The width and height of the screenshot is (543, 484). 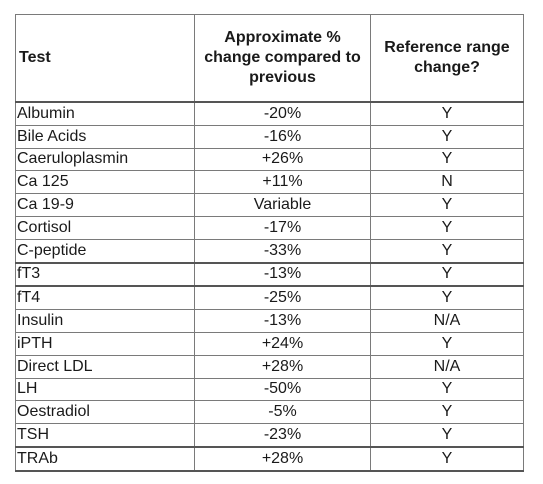 I want to click on table-row: TSH -23% Y, so click(x=269, y=435).